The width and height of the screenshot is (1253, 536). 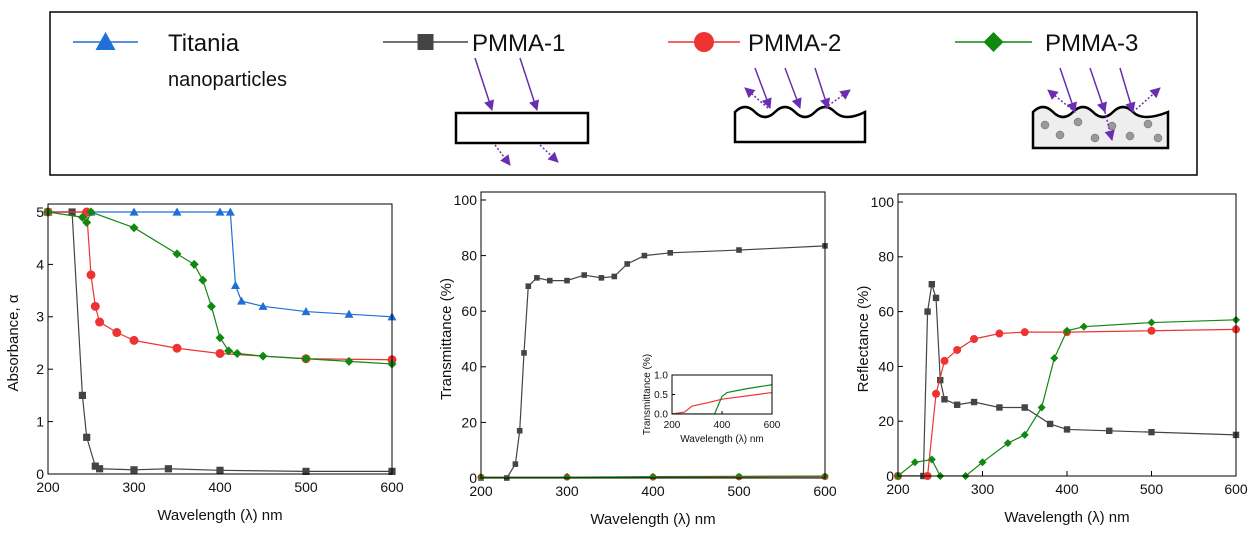 I want to click on diagrams, so click(x=812, y=111).